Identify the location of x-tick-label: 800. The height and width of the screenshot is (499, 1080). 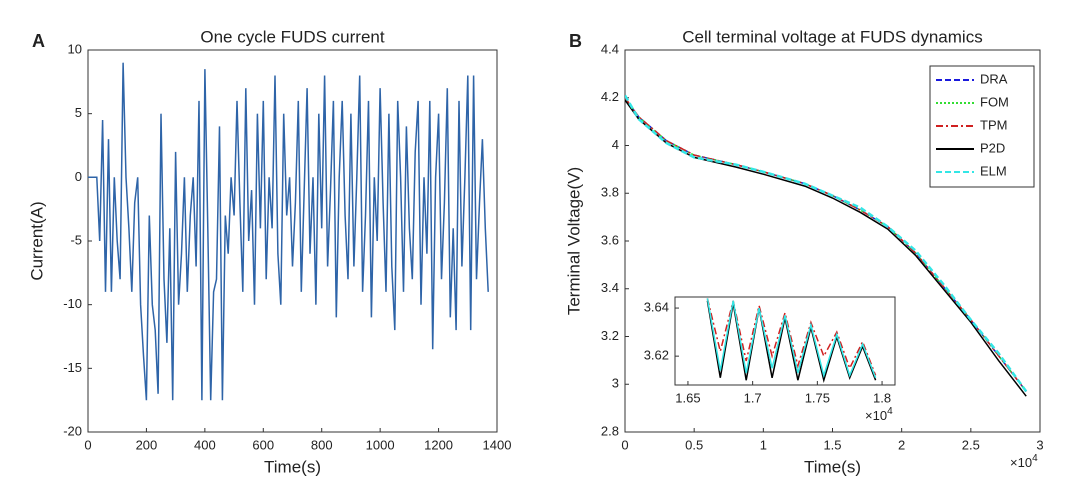
(322, 444).